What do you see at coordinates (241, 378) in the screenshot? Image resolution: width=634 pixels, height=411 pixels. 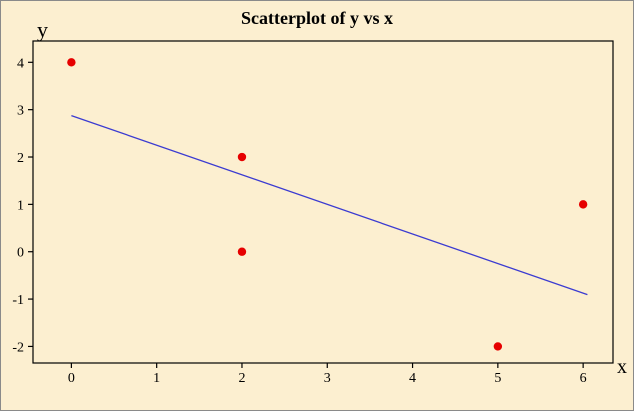 I see `x-tick-label: 2` at bounding box center [241, 378].